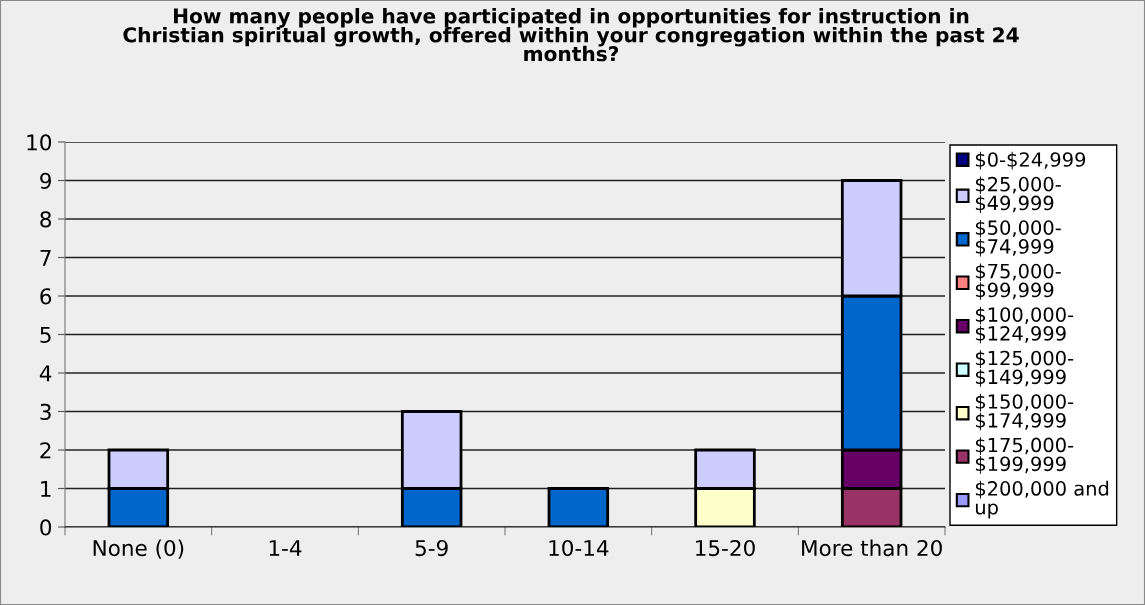 Image resolution: width=1145 pixels, height=605 pixels. Describe the element at coordinates (45, 373) in the screenshot. I see `y-tick-label: 4` at that location.